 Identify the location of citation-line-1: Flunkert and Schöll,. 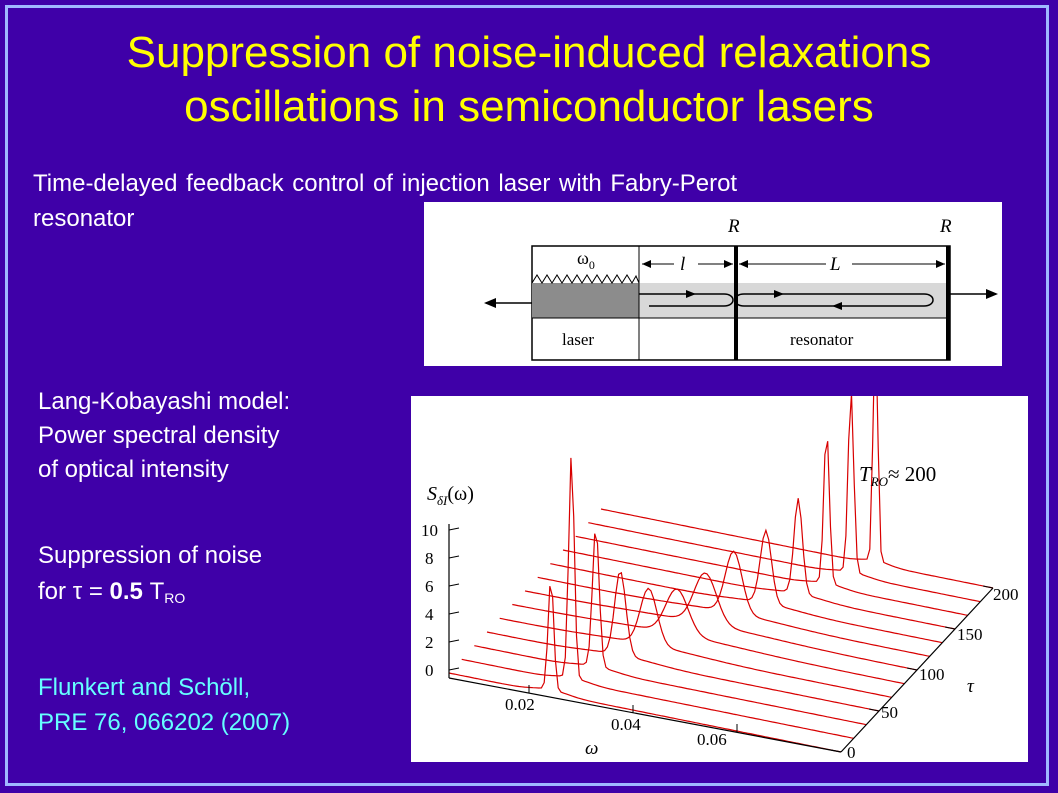
(144, 687).